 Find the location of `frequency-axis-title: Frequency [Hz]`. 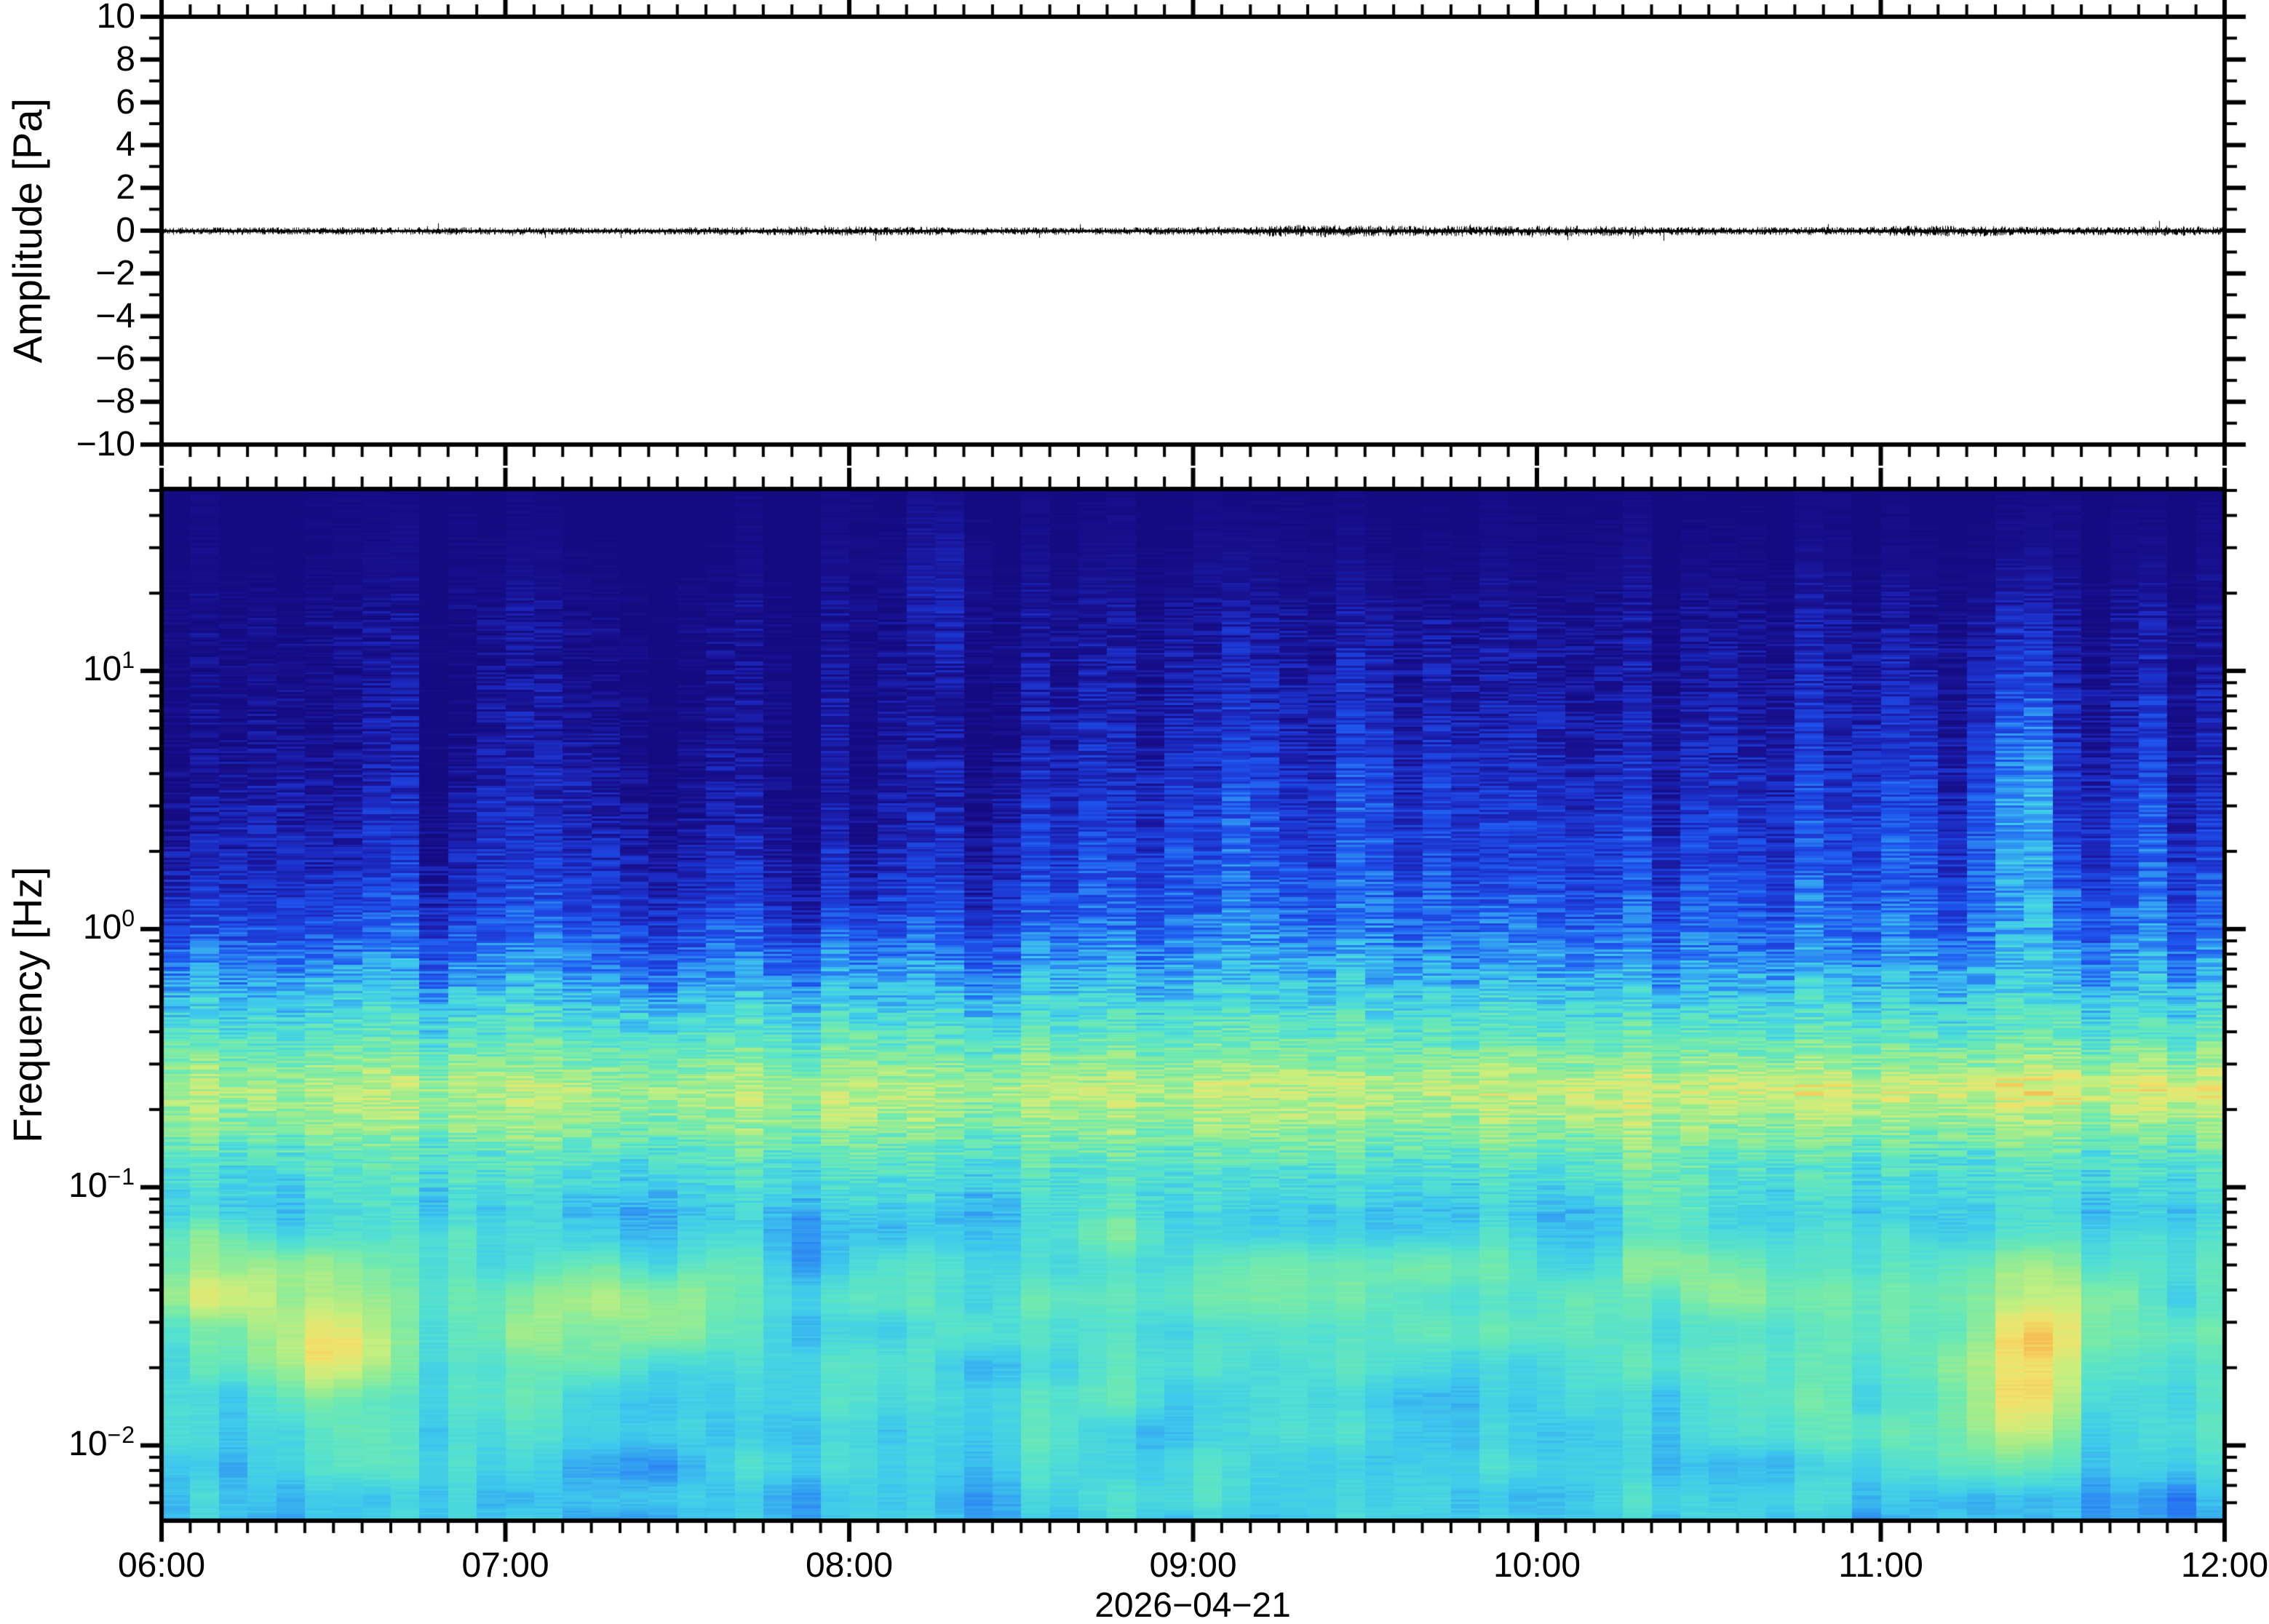

frequency-axis-title: Frequency [Hz] is located at coordinates (27, 1005).